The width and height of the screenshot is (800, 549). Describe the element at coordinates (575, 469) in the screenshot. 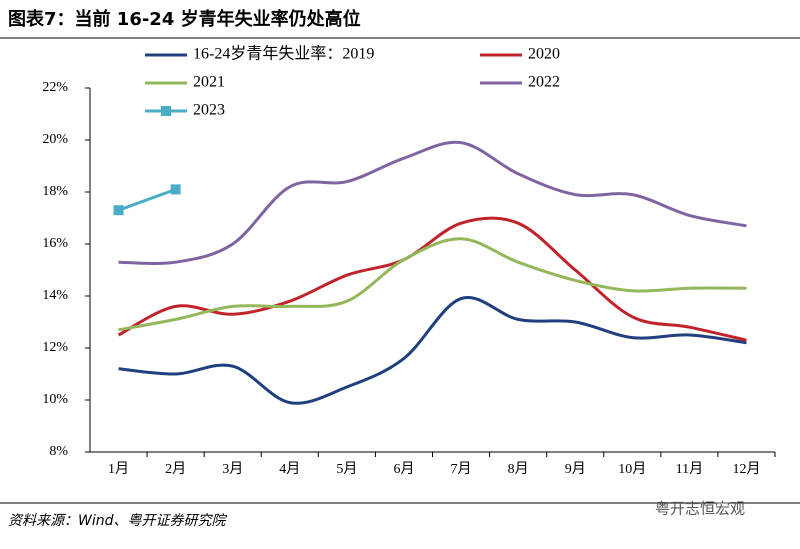

I see `x-tick-label: 9月` at that location.